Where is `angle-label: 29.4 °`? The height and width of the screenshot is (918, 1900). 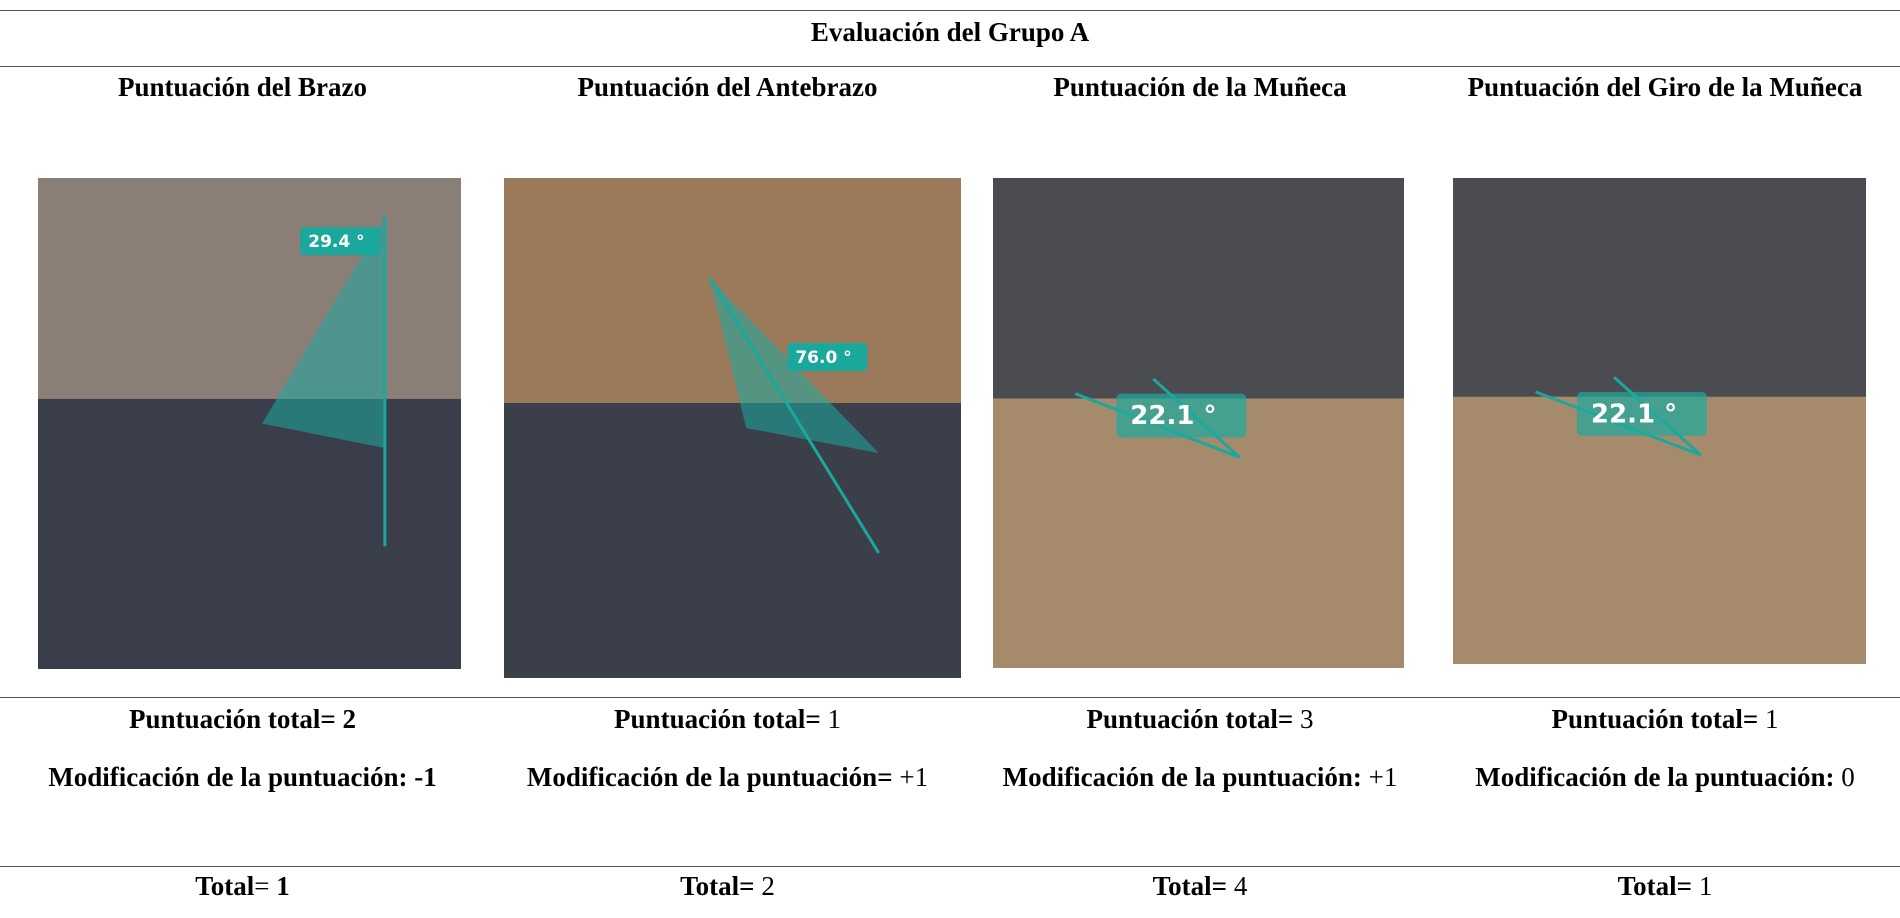 angle-label: 29.4 ° is located at coordinates (336, 242).